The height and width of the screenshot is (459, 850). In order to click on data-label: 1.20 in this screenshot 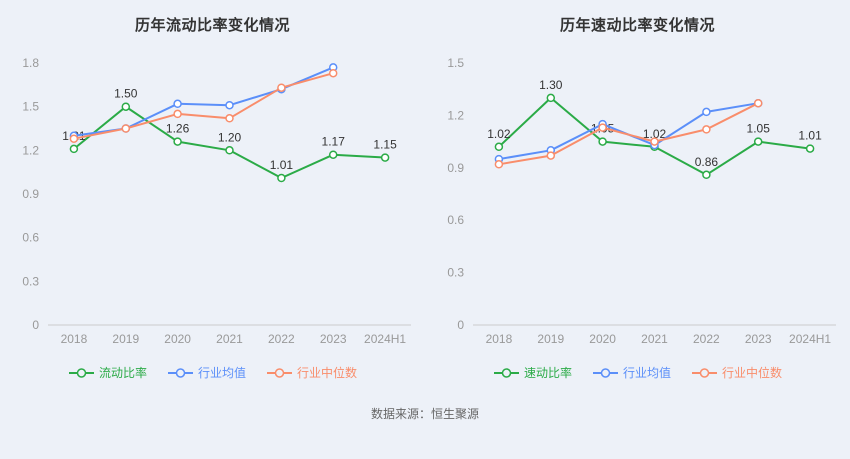, I will do `click(230, 137)`.